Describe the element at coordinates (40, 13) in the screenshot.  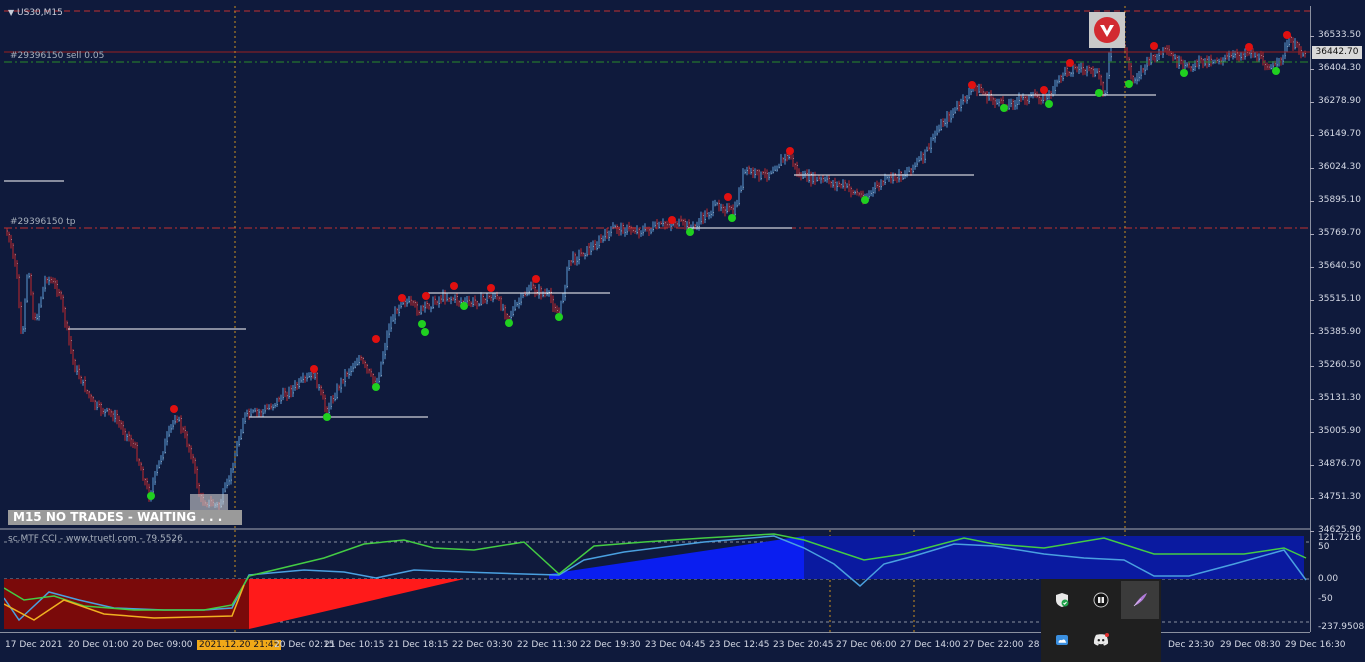
I see `symbol-text: US30,M15` at that location.